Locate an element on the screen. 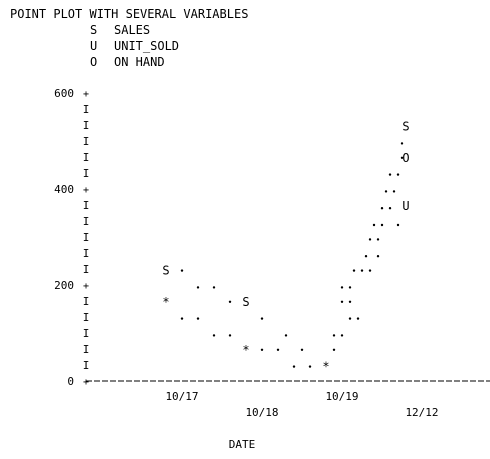 This screenshot has height=459, width=490. y-tick-label-600: 600 is located at coordinates (64, 93).